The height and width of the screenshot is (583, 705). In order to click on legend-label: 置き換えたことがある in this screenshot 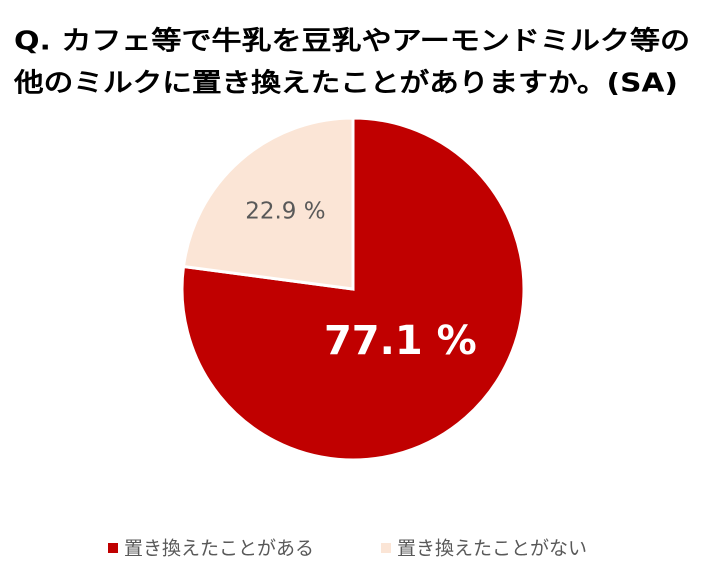, I will do `click(219, 549)`.